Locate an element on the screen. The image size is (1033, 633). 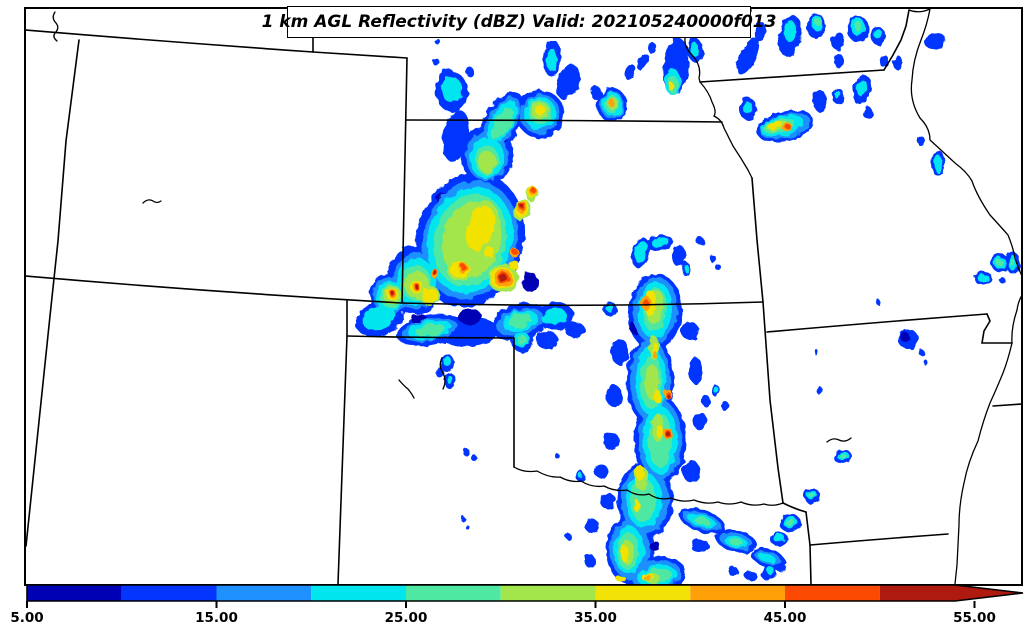
river-missouri-river is located at coordinates (718, 94).